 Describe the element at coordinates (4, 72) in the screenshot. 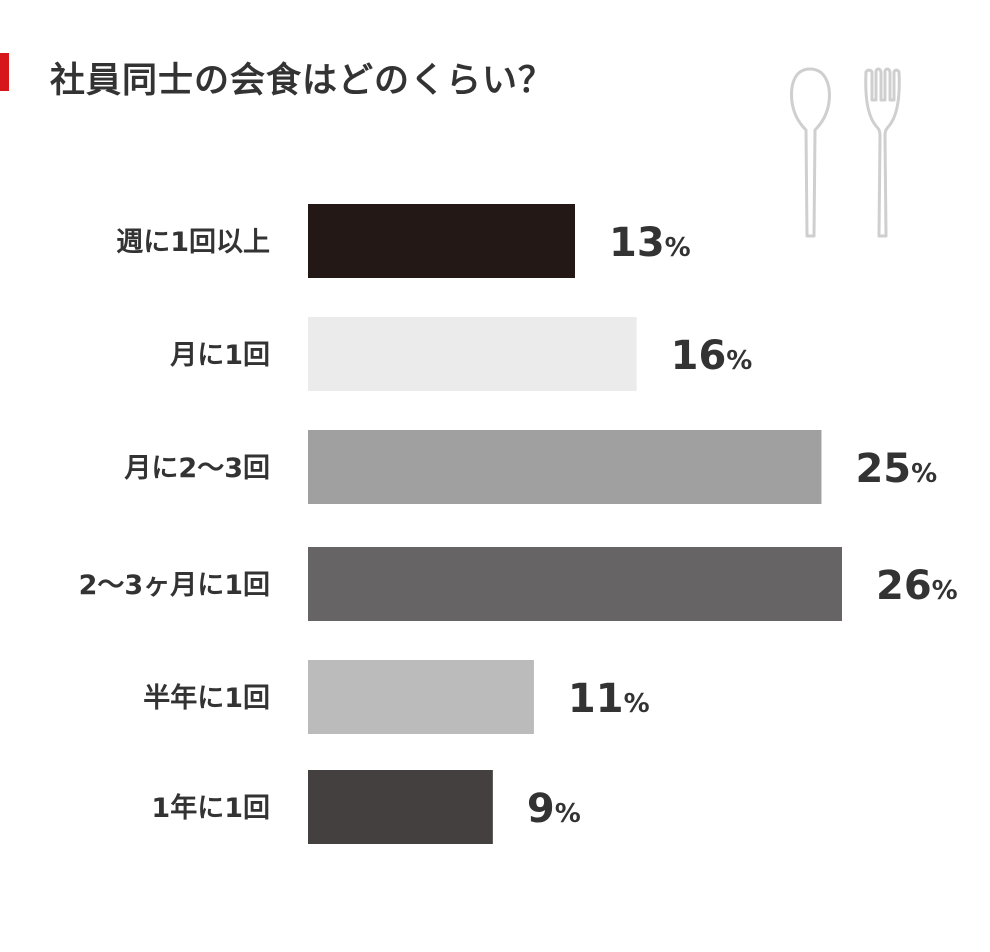

I see `title-accent-bar` at that location.